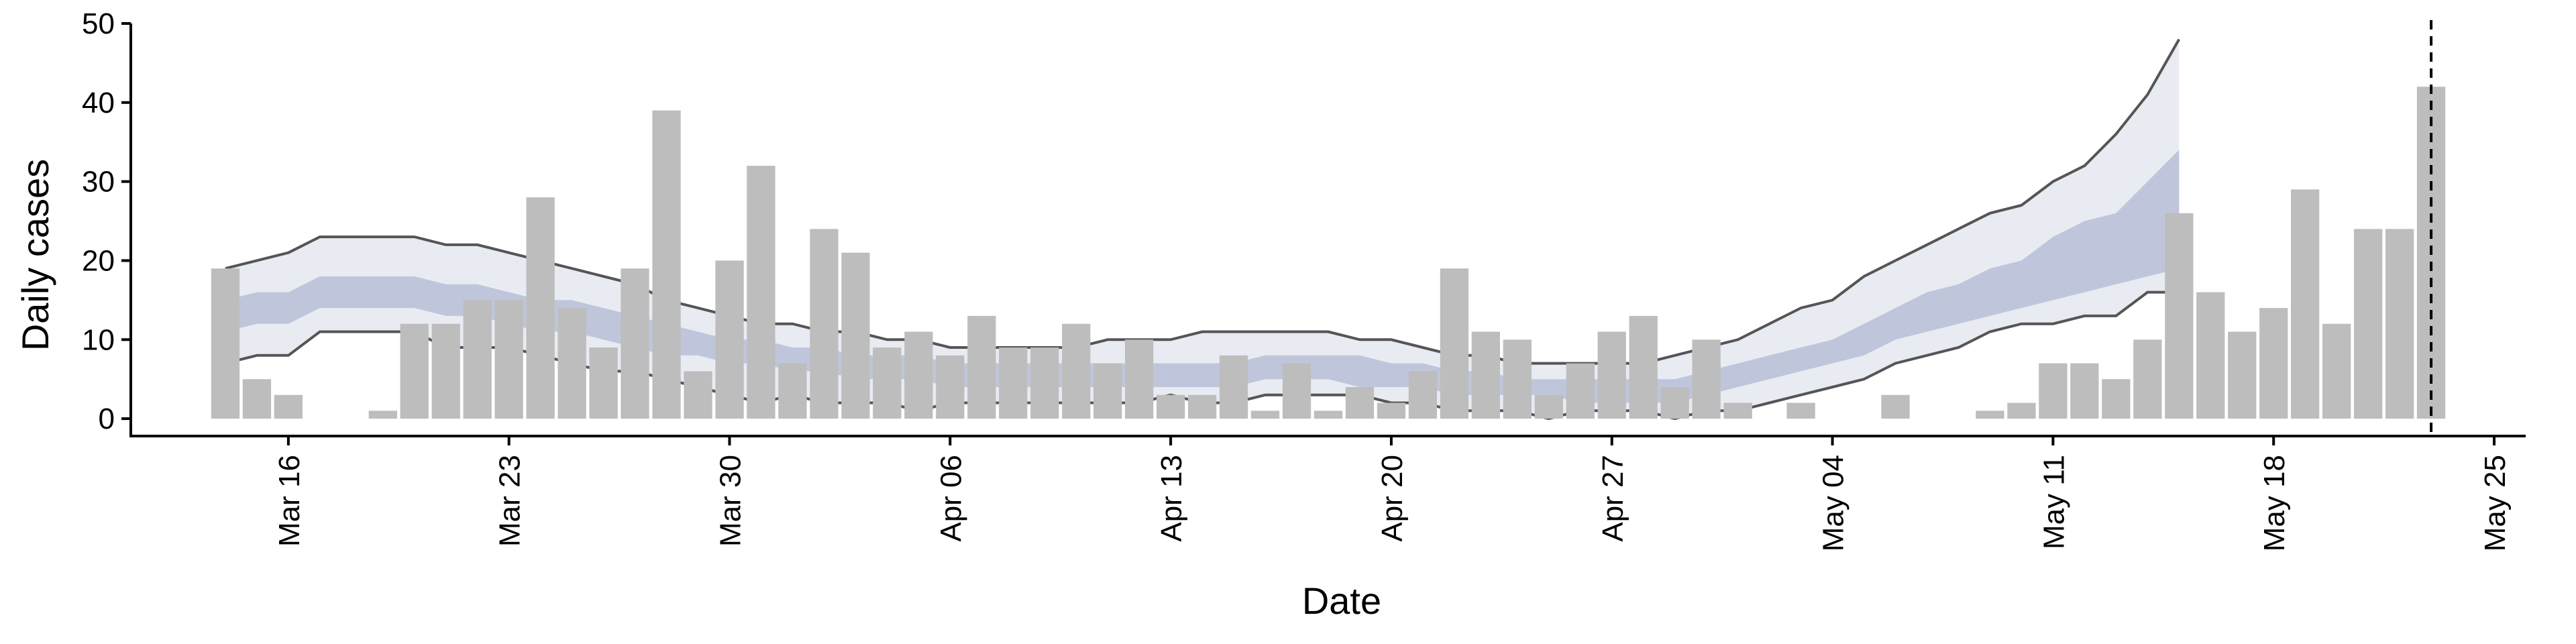  Describe the element at coordinates (1392, 498) in the screenshot. I see `x-tick-label: Apr 20` at that location.